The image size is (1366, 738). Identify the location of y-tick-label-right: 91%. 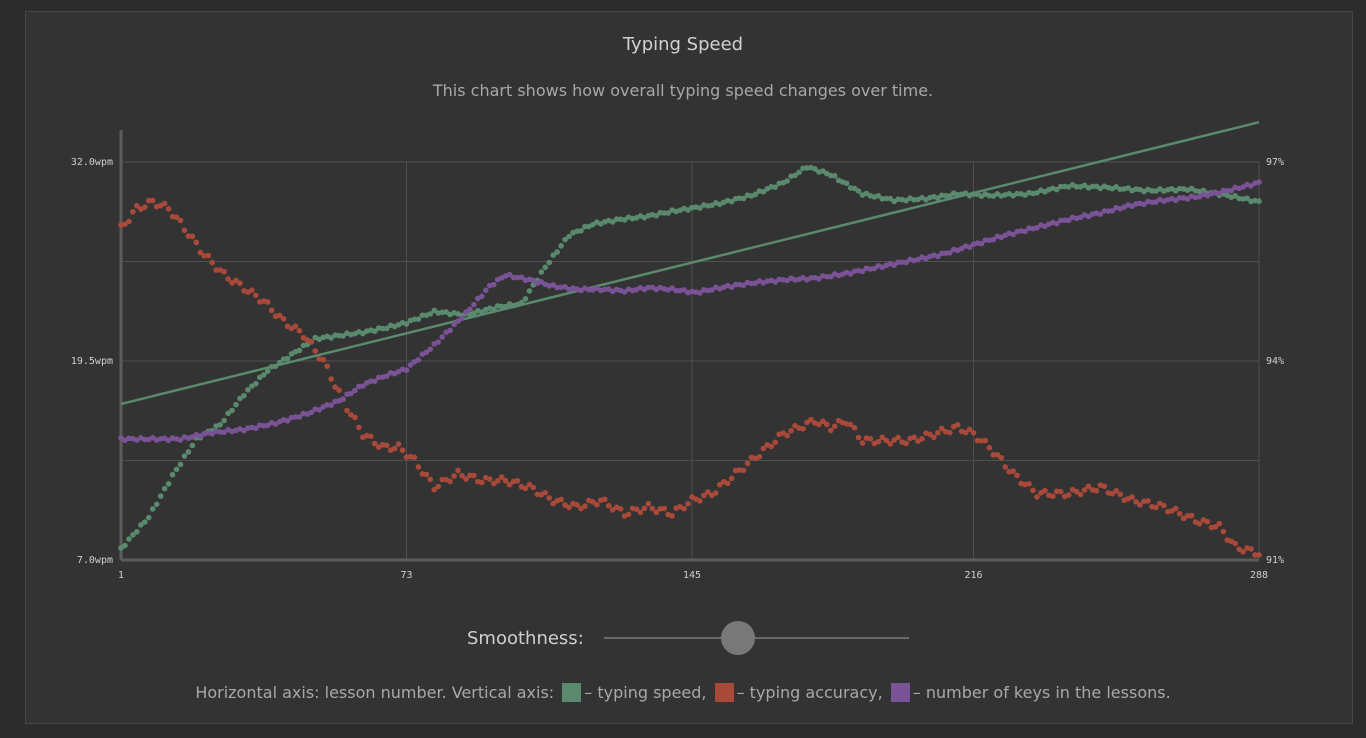
(1275, 560).